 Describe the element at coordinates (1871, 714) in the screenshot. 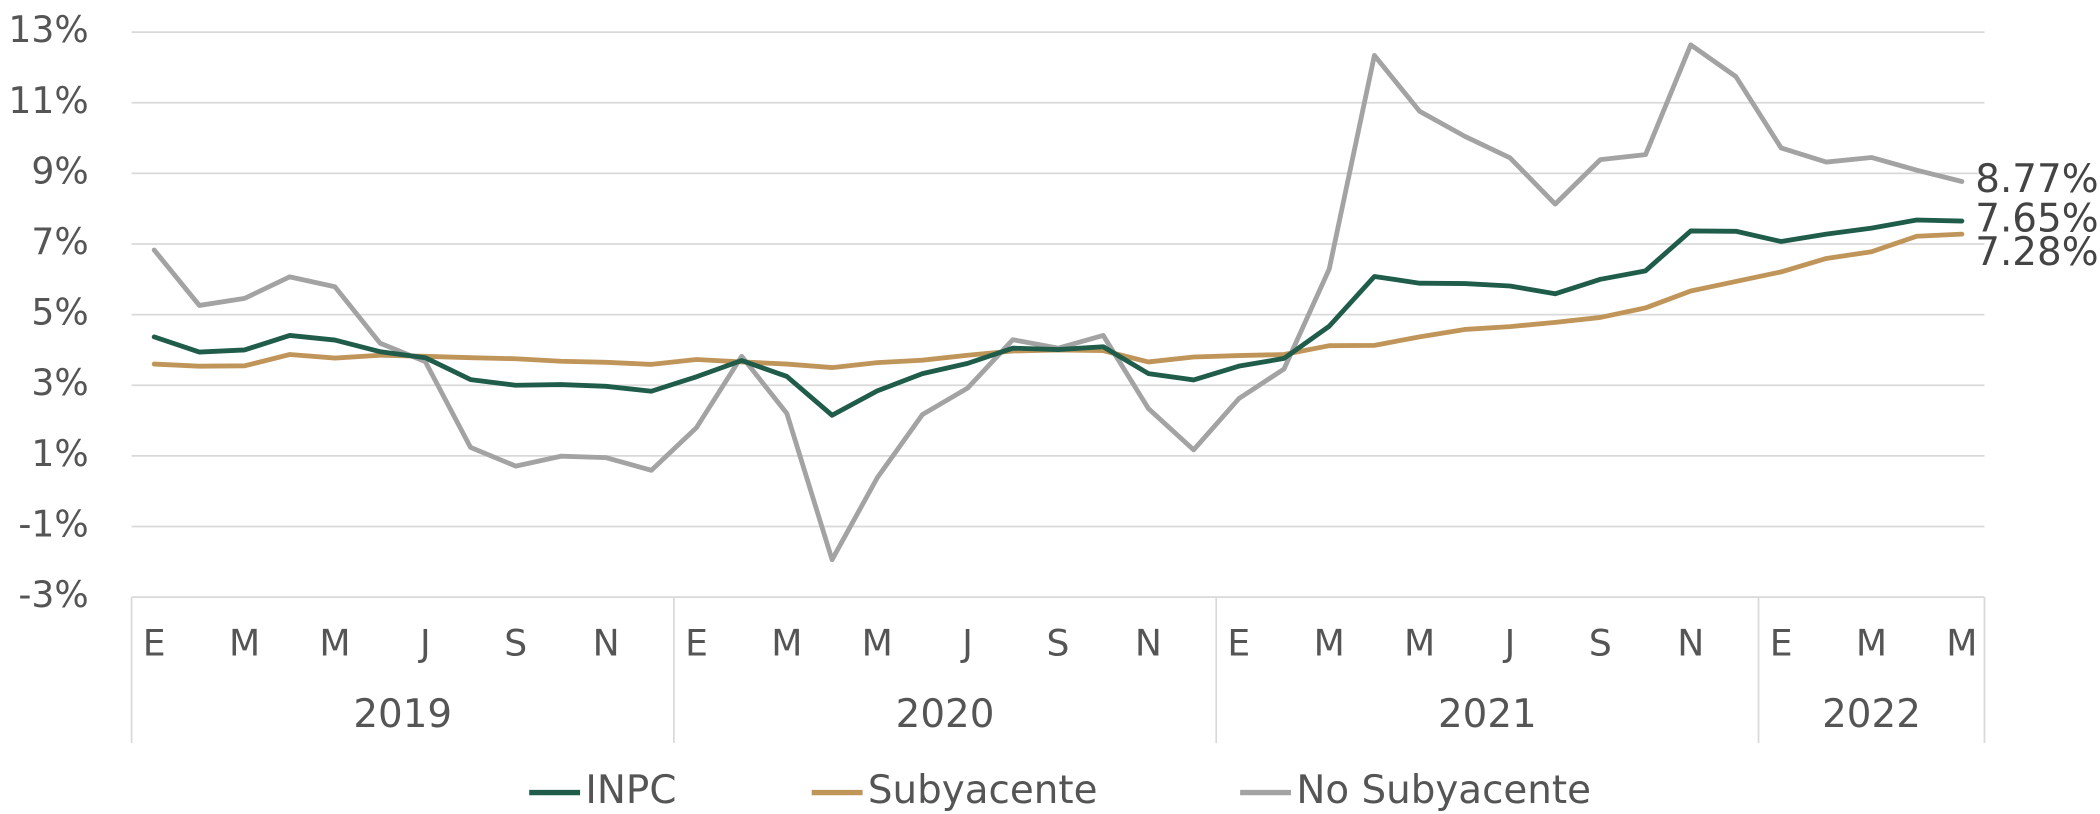

I see `year-label: 2022` at that location.